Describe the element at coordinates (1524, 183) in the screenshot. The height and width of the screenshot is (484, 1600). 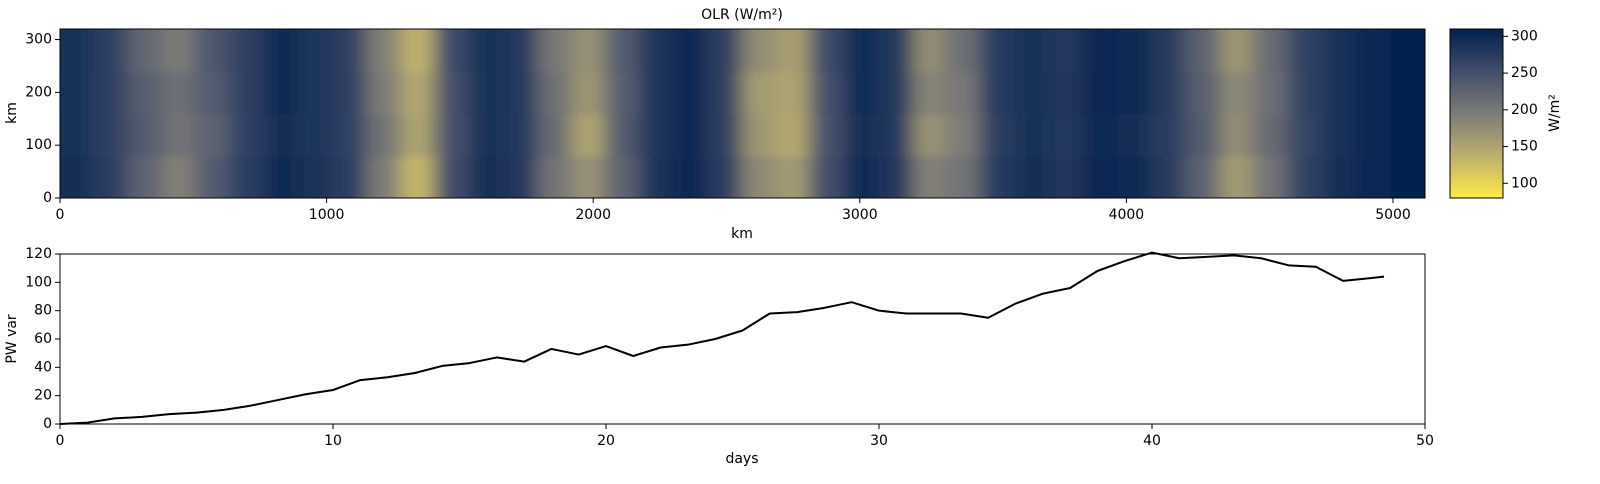
I see `colorbar-tick-label: 100` at that location.